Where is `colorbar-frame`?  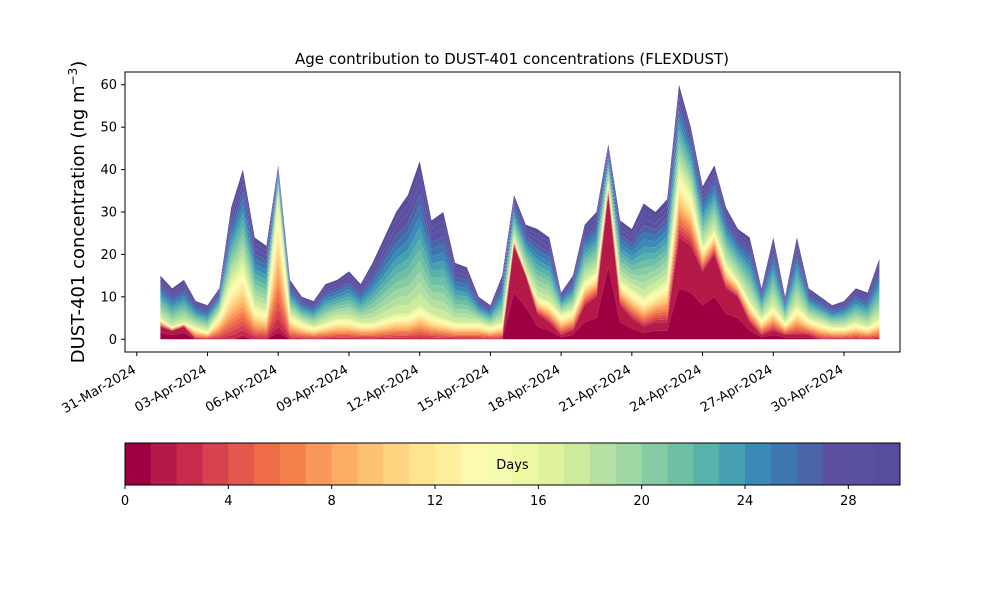 colorbar-frame is located at coordinates (512, 464).